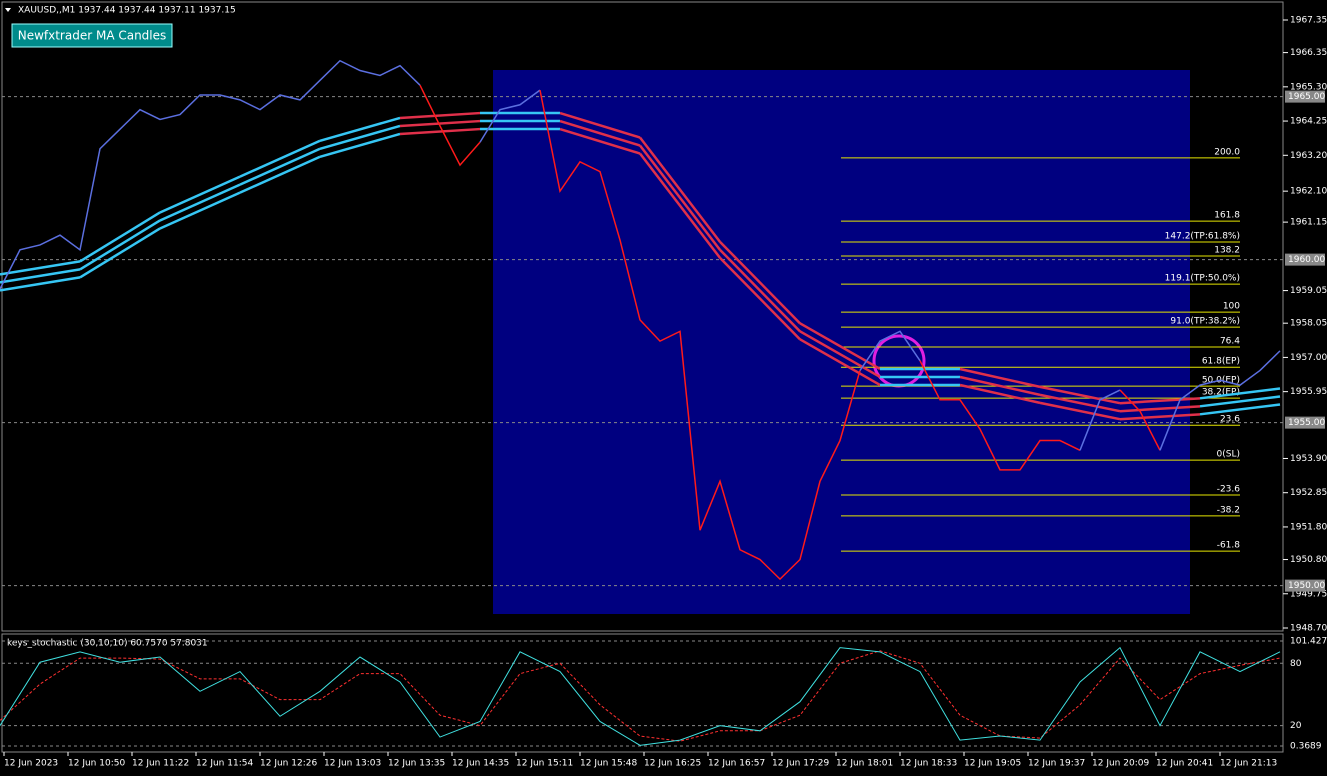 Image resolution: width=1327 pixels, height=776 pixels. Describe the element at coordinates (1308, 459) in the screenshot. I see `y-tick-label: 1953.90` at that location.